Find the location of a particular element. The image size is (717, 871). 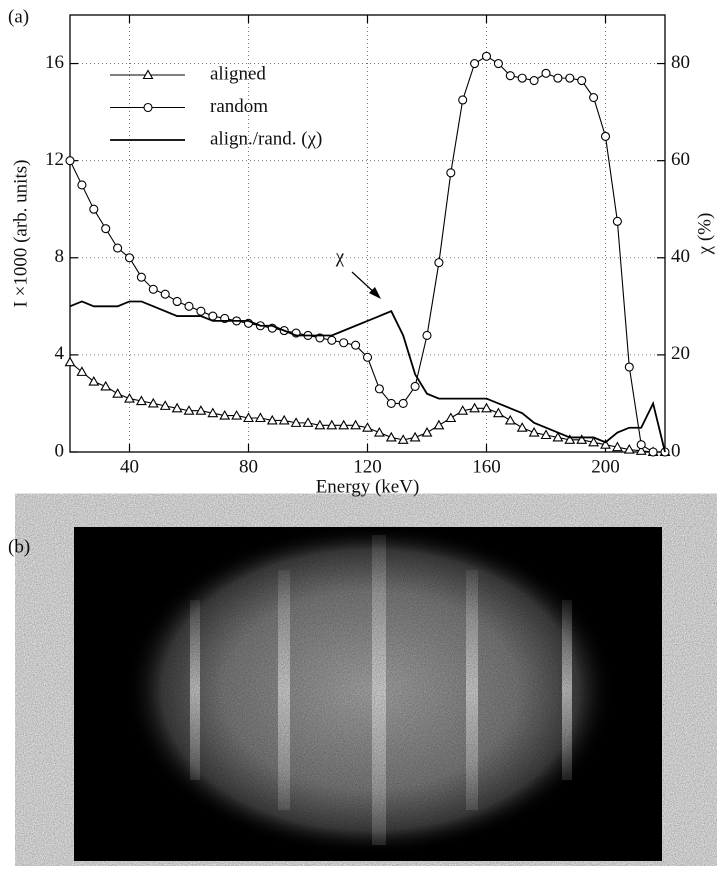

arrow-head is located at coordinates (375, 293).